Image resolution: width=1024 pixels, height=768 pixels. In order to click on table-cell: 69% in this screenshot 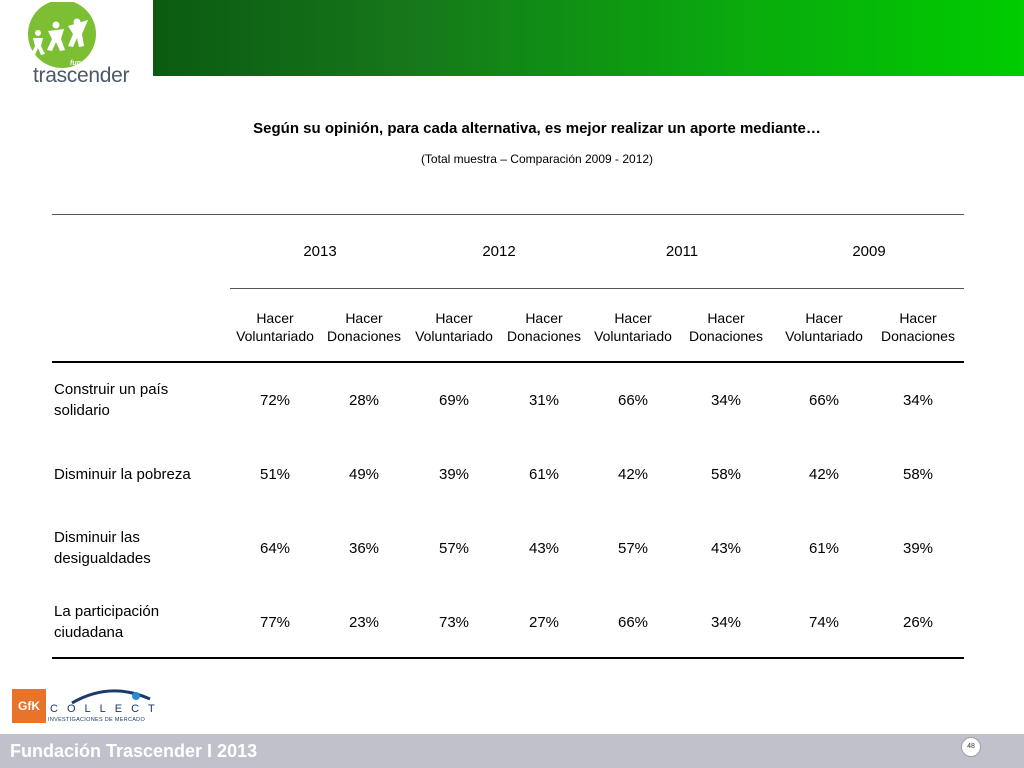, I will do `click(454, 400)`.